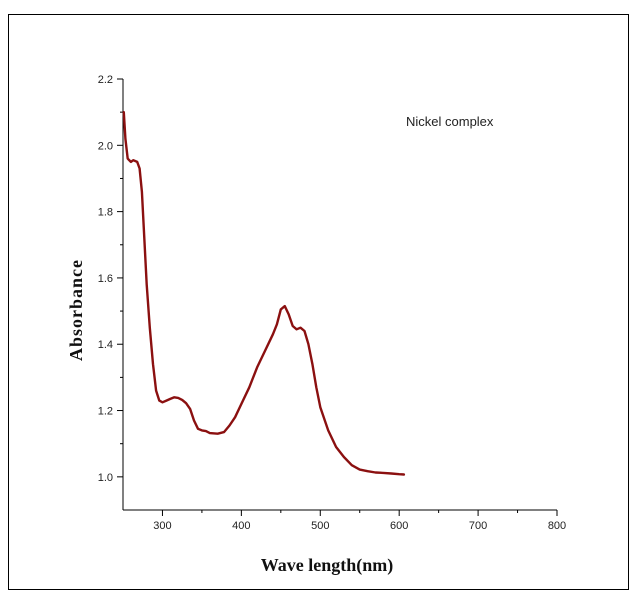  Describe the element at coordinates (478, 526) in the screenshot. I see `x-tick-label: 700` at that location.